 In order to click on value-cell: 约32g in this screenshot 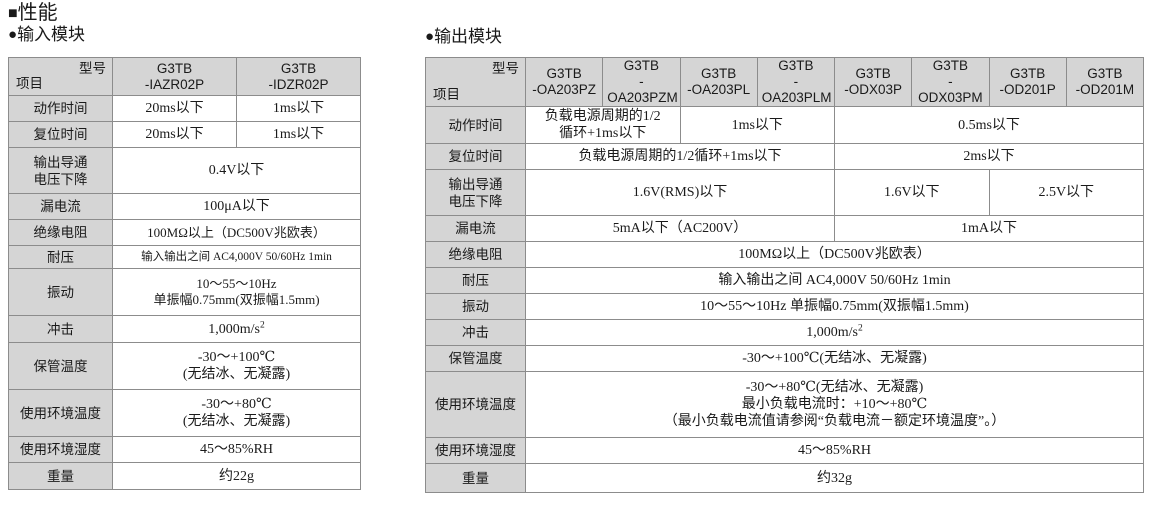, I will do `click(834, 478)`.